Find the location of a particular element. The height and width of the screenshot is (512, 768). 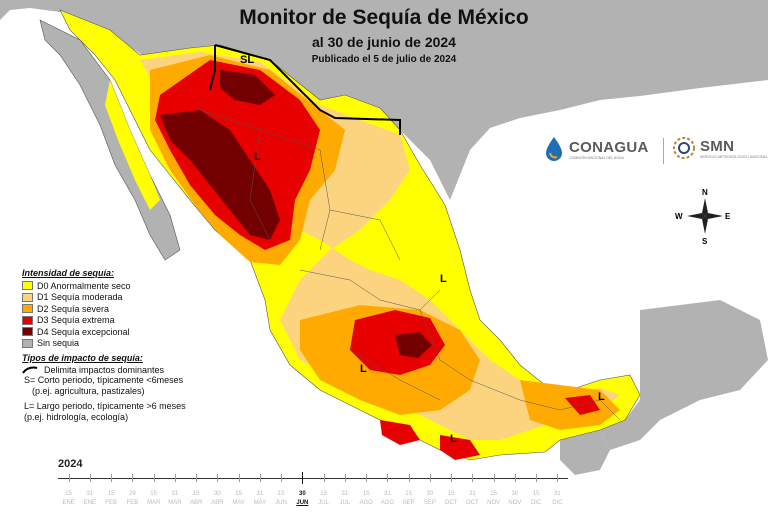

compass-rose: N S E W is located at coordinates (703, 217).